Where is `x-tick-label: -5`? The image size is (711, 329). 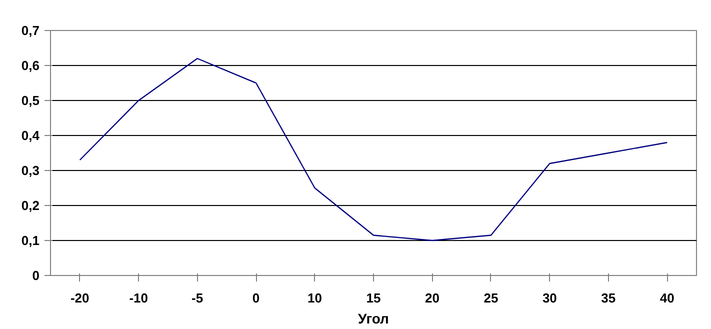 x-tick-label: -5 is located at coordinates (198, 298).